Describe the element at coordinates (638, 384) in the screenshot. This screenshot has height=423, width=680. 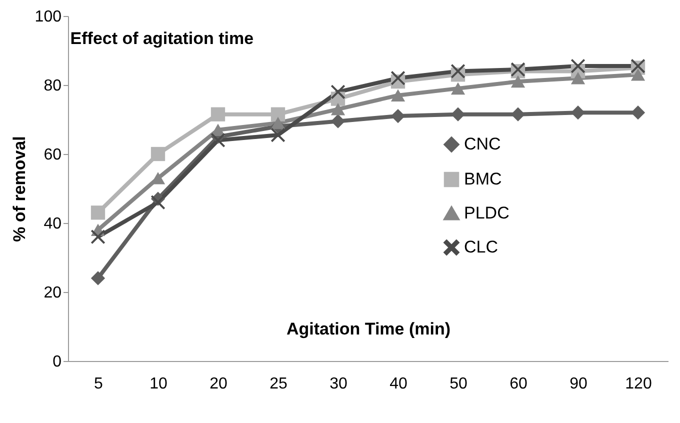
I see `x-tick-label: 120` at that location.